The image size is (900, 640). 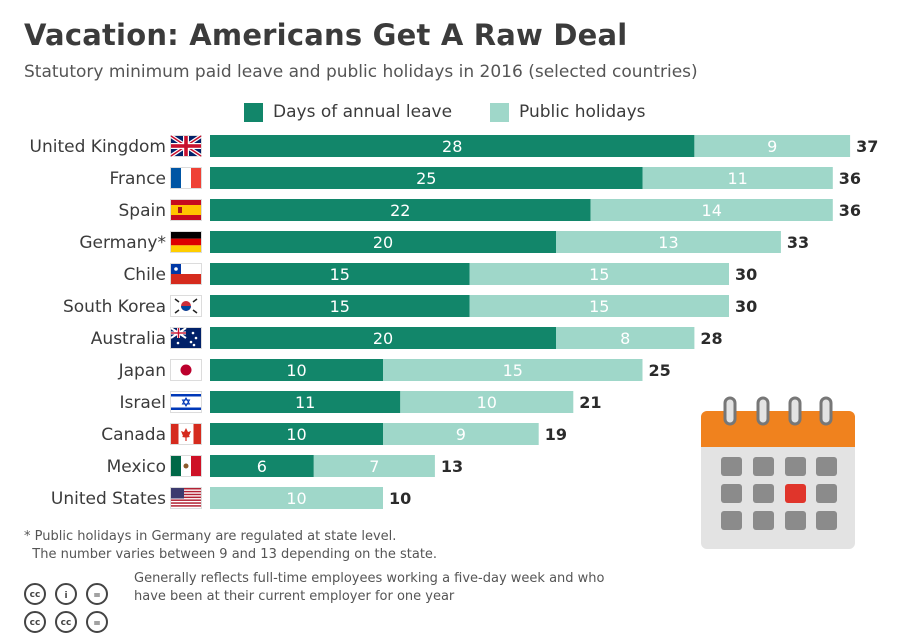 I want to click on country-label: Australia, so click(x=128, y=339).